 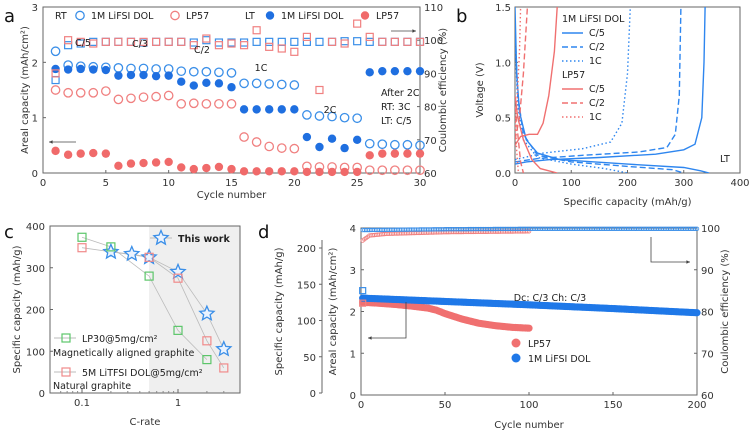 I want to click on y2-tick-label: 70, so click(x=707, y=354).